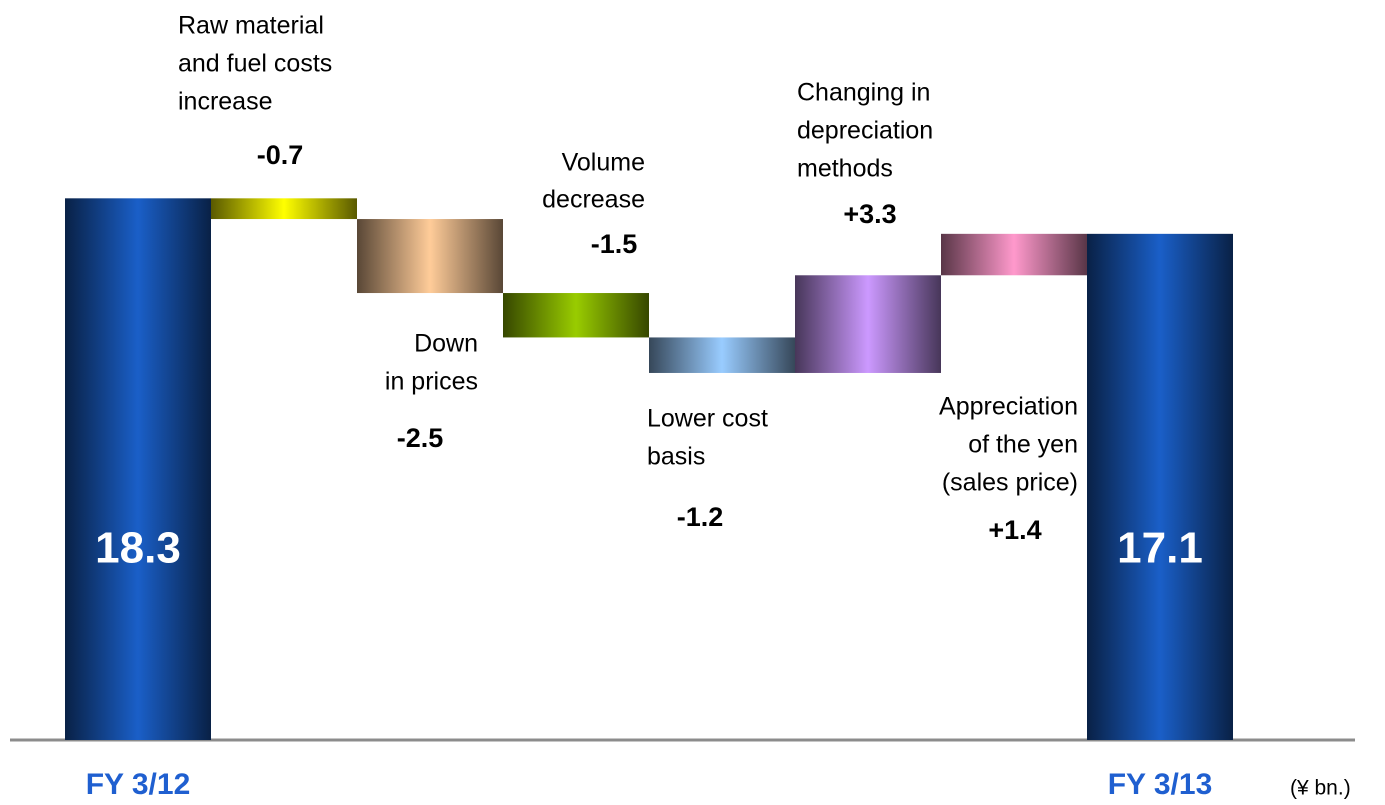 The image size is (1385, 805). What do you see at coordinates (280, 155) in the screenshot?
I see `value-label: -0.7` at bounding box center [280, 155].